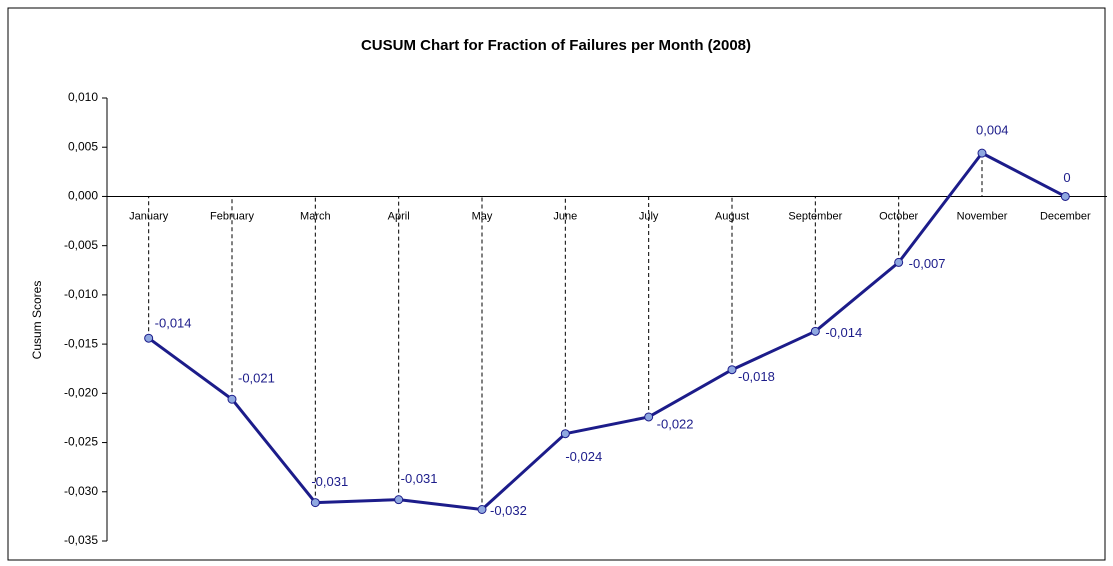 This screenshot has height=566, width=1113. I want to click on y-tick-label: 0,010, so click(83, 97).